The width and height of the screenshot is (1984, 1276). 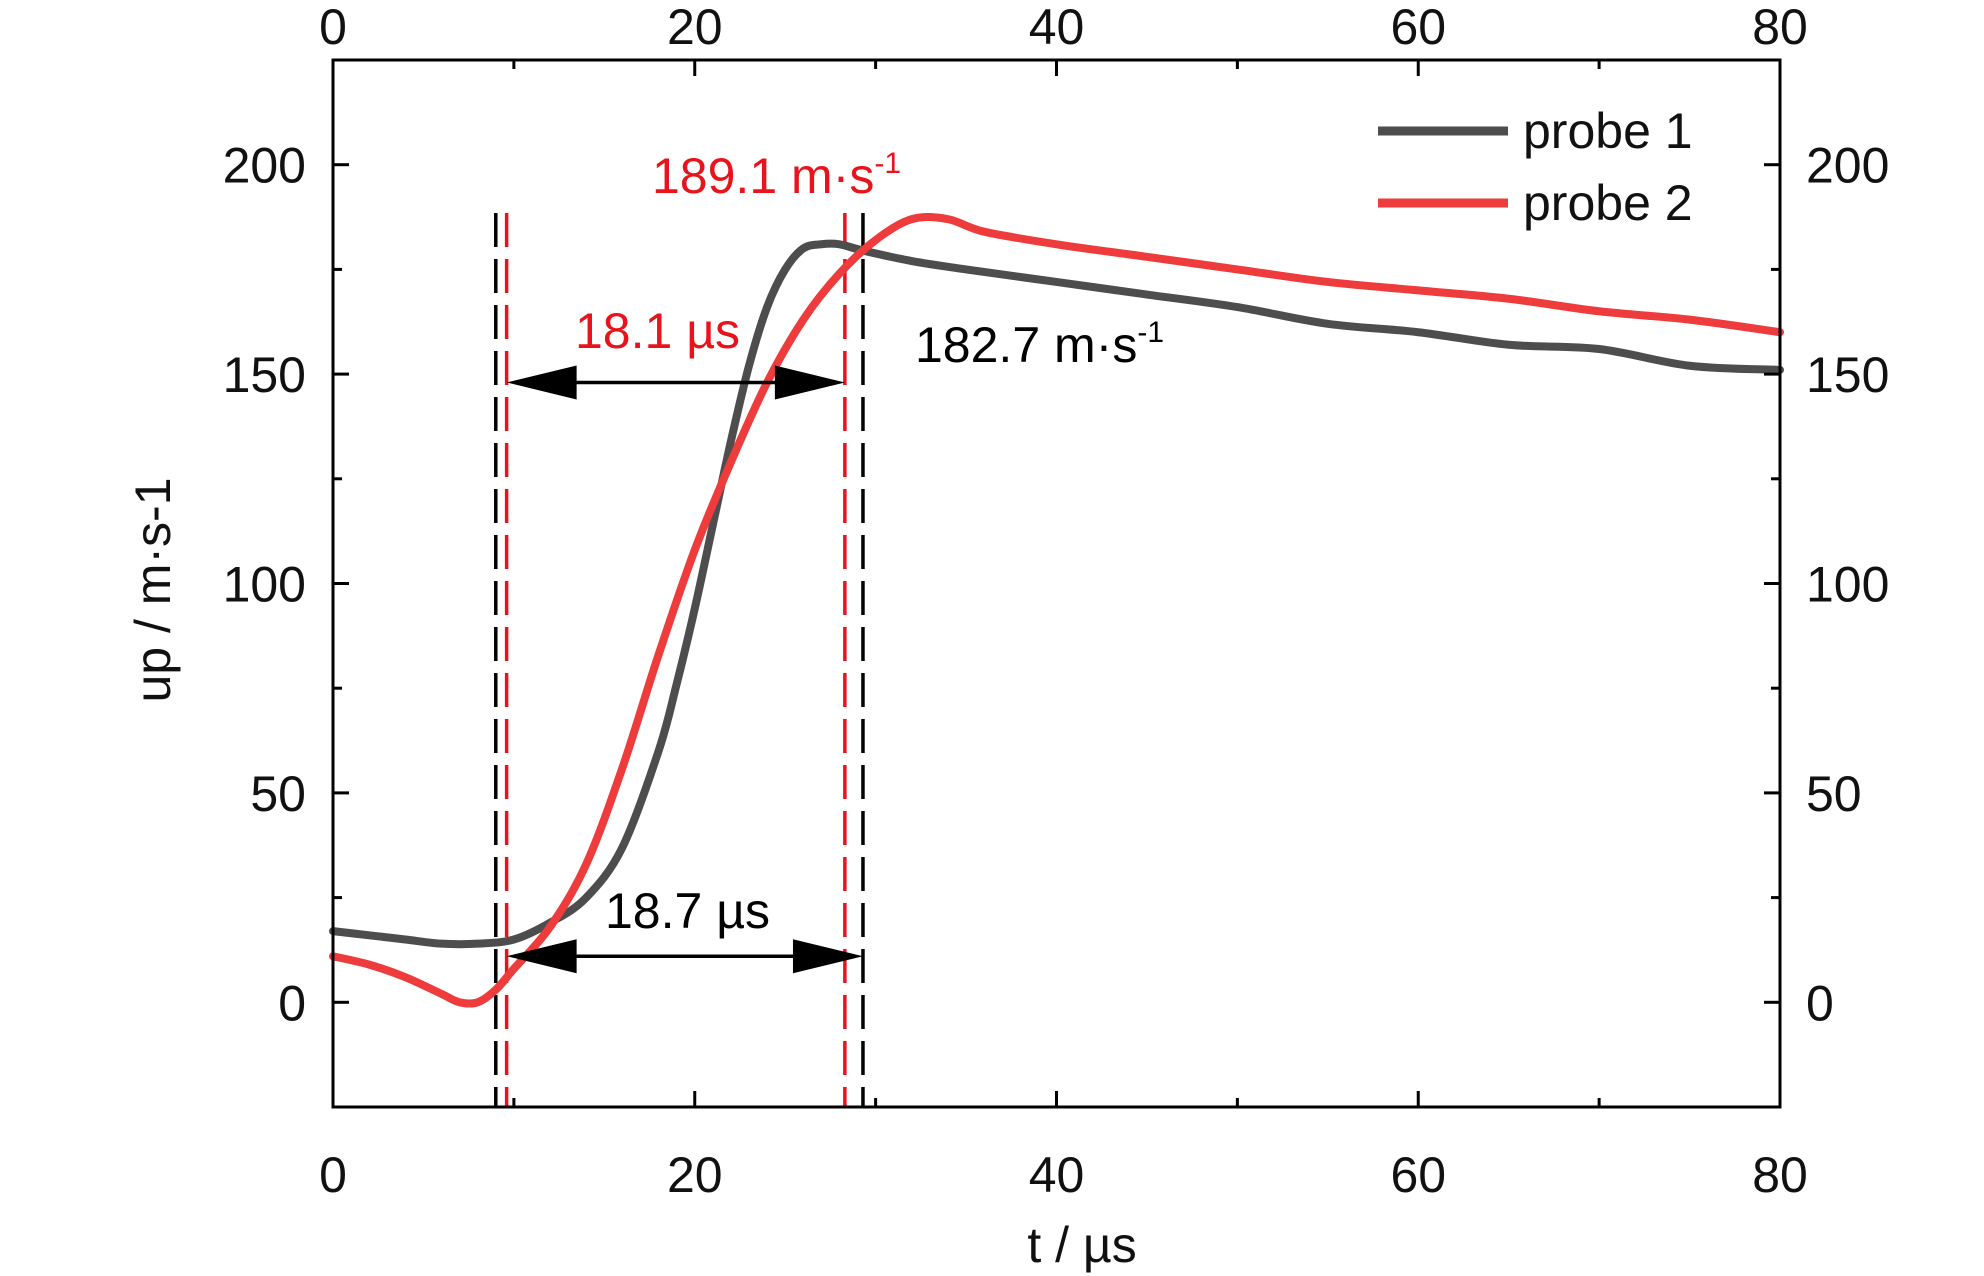 What do you see at coordinates (292, 1003) in the screenshot?
I see `y-tick-label-left: 0` at bounding box center [292, 1003].